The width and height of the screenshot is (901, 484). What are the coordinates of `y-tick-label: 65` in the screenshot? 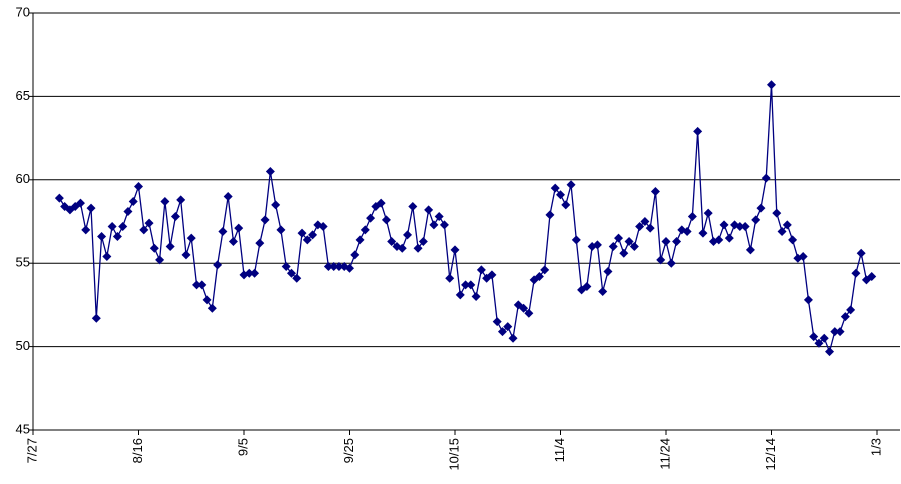 It's located at (23, 95).